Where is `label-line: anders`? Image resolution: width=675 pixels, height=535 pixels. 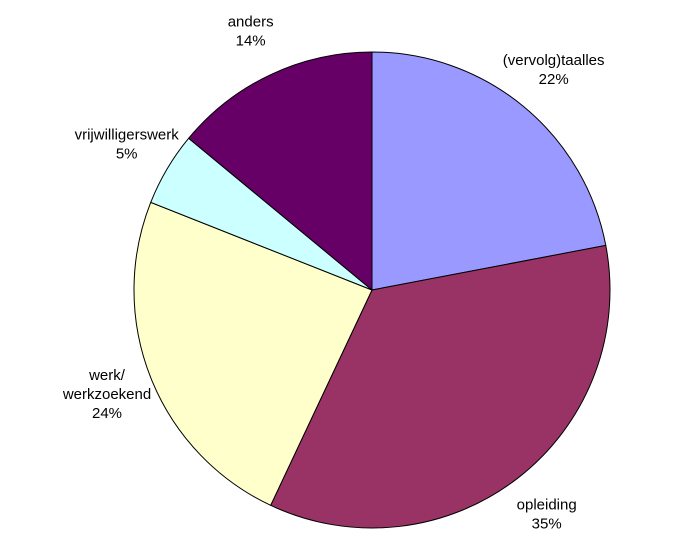 label-line: anders is located at coordinates (251, 22).